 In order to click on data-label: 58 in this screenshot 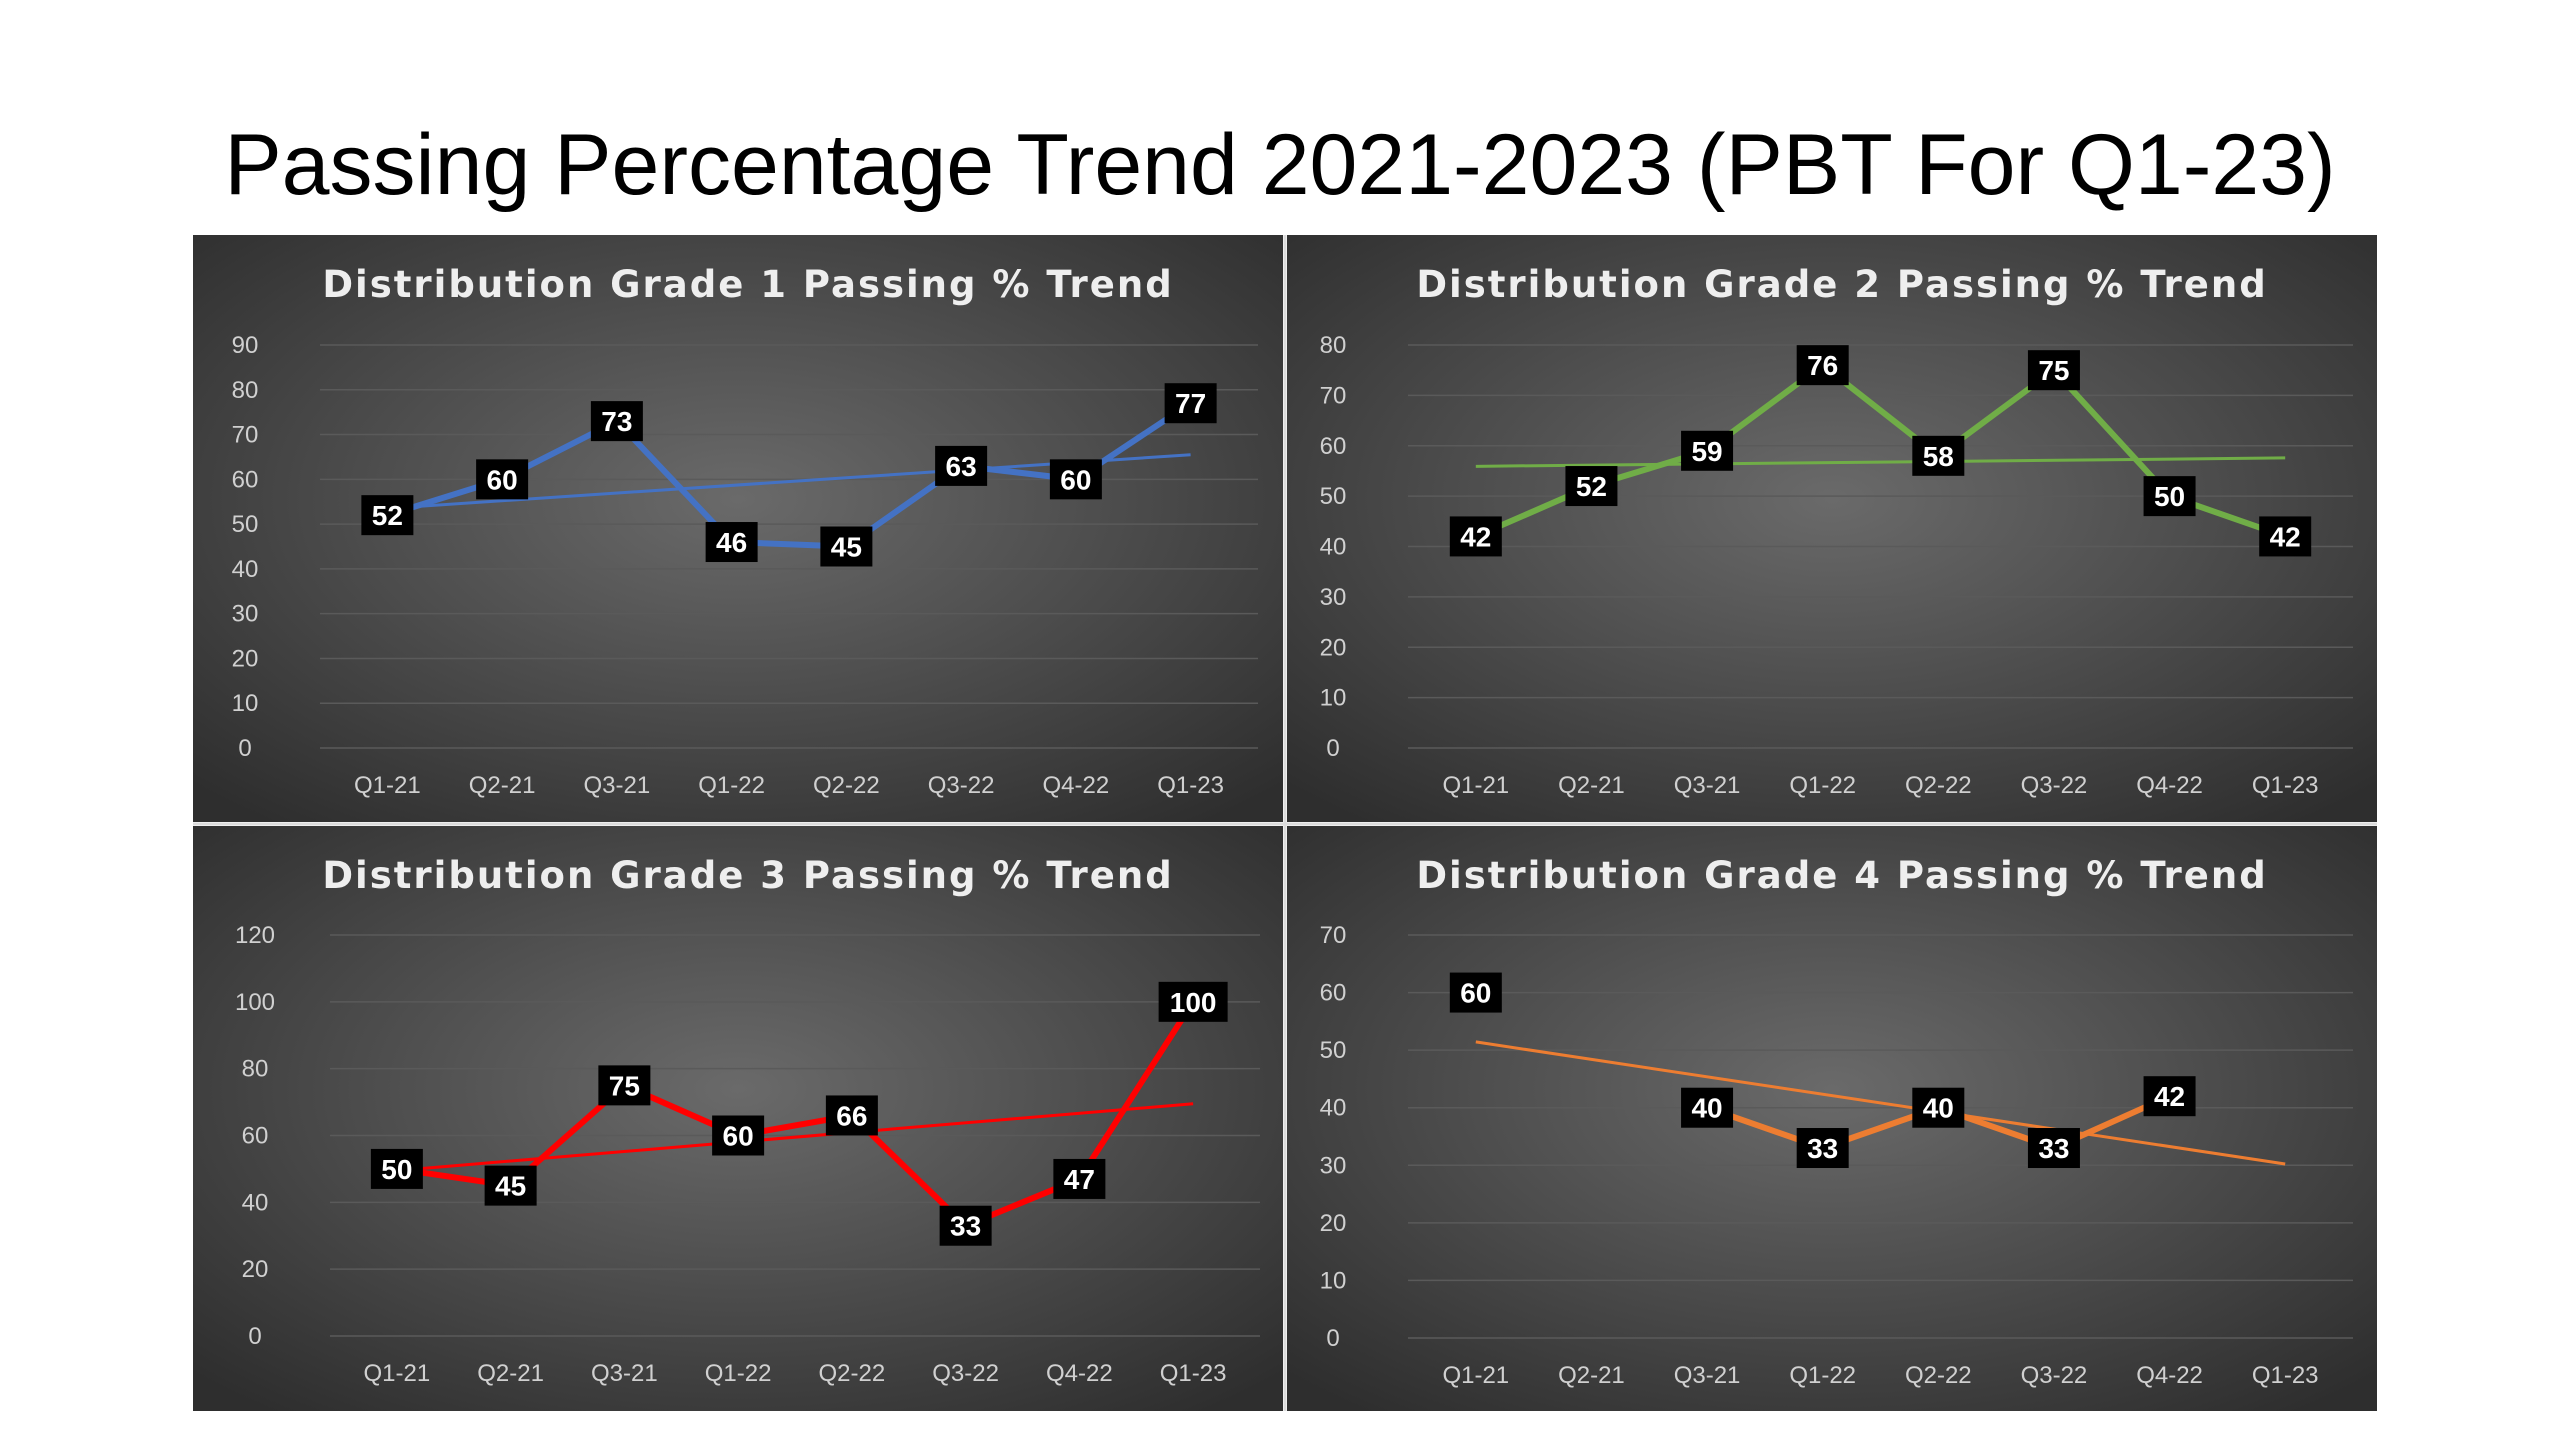, I will do `click(1938, 456)`.